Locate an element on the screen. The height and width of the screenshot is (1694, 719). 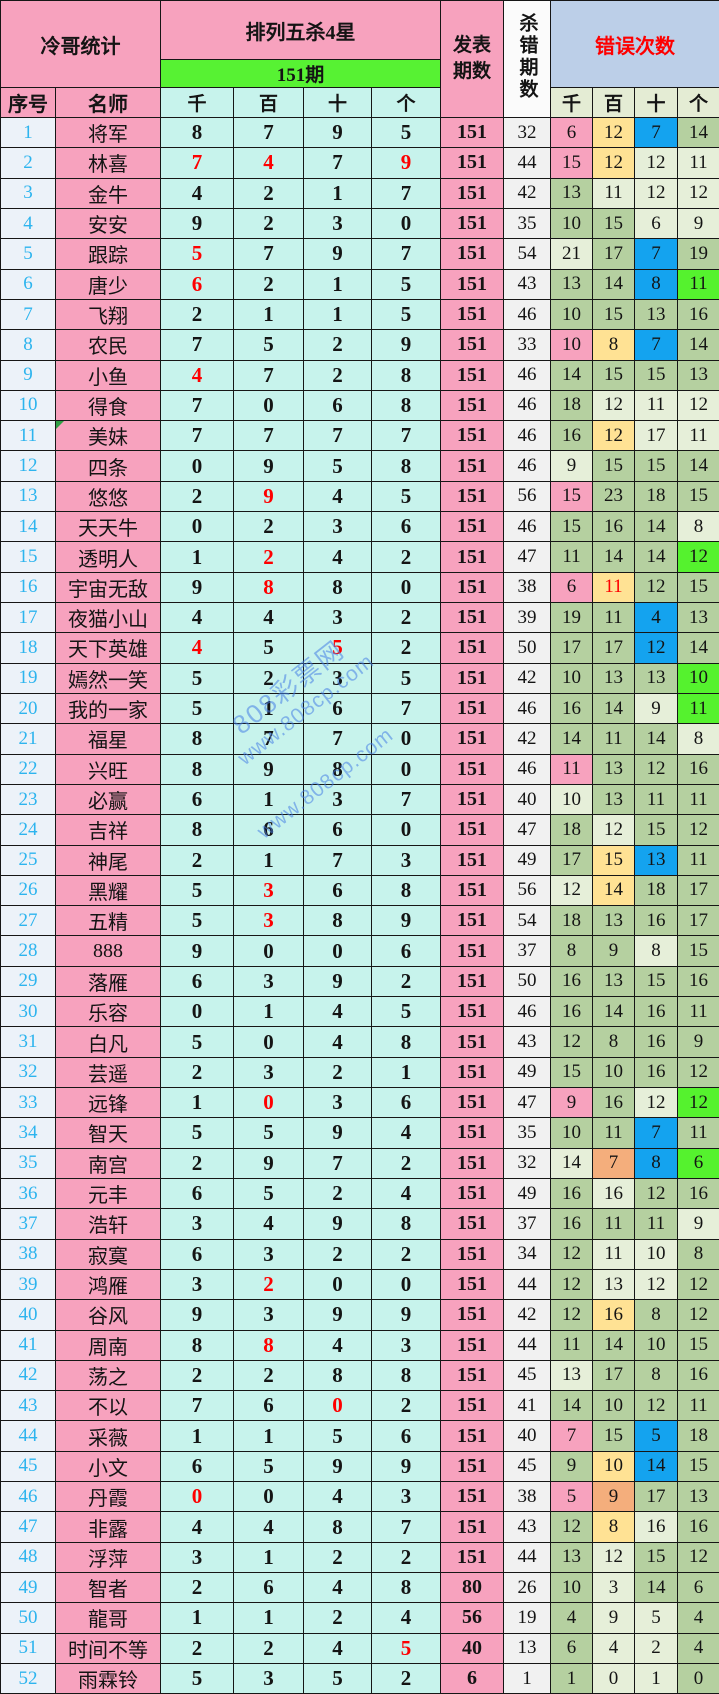
cell-error-count: 19 is located at coordinates (698, 254).